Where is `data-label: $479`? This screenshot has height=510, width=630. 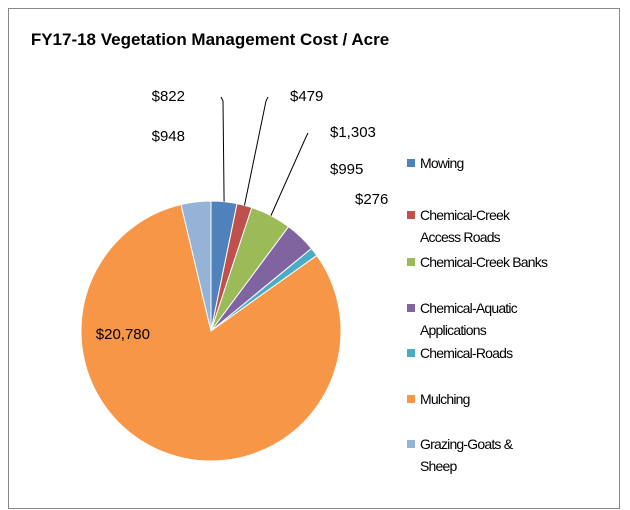
data-label: $479 is located at coordinates (306, 96).